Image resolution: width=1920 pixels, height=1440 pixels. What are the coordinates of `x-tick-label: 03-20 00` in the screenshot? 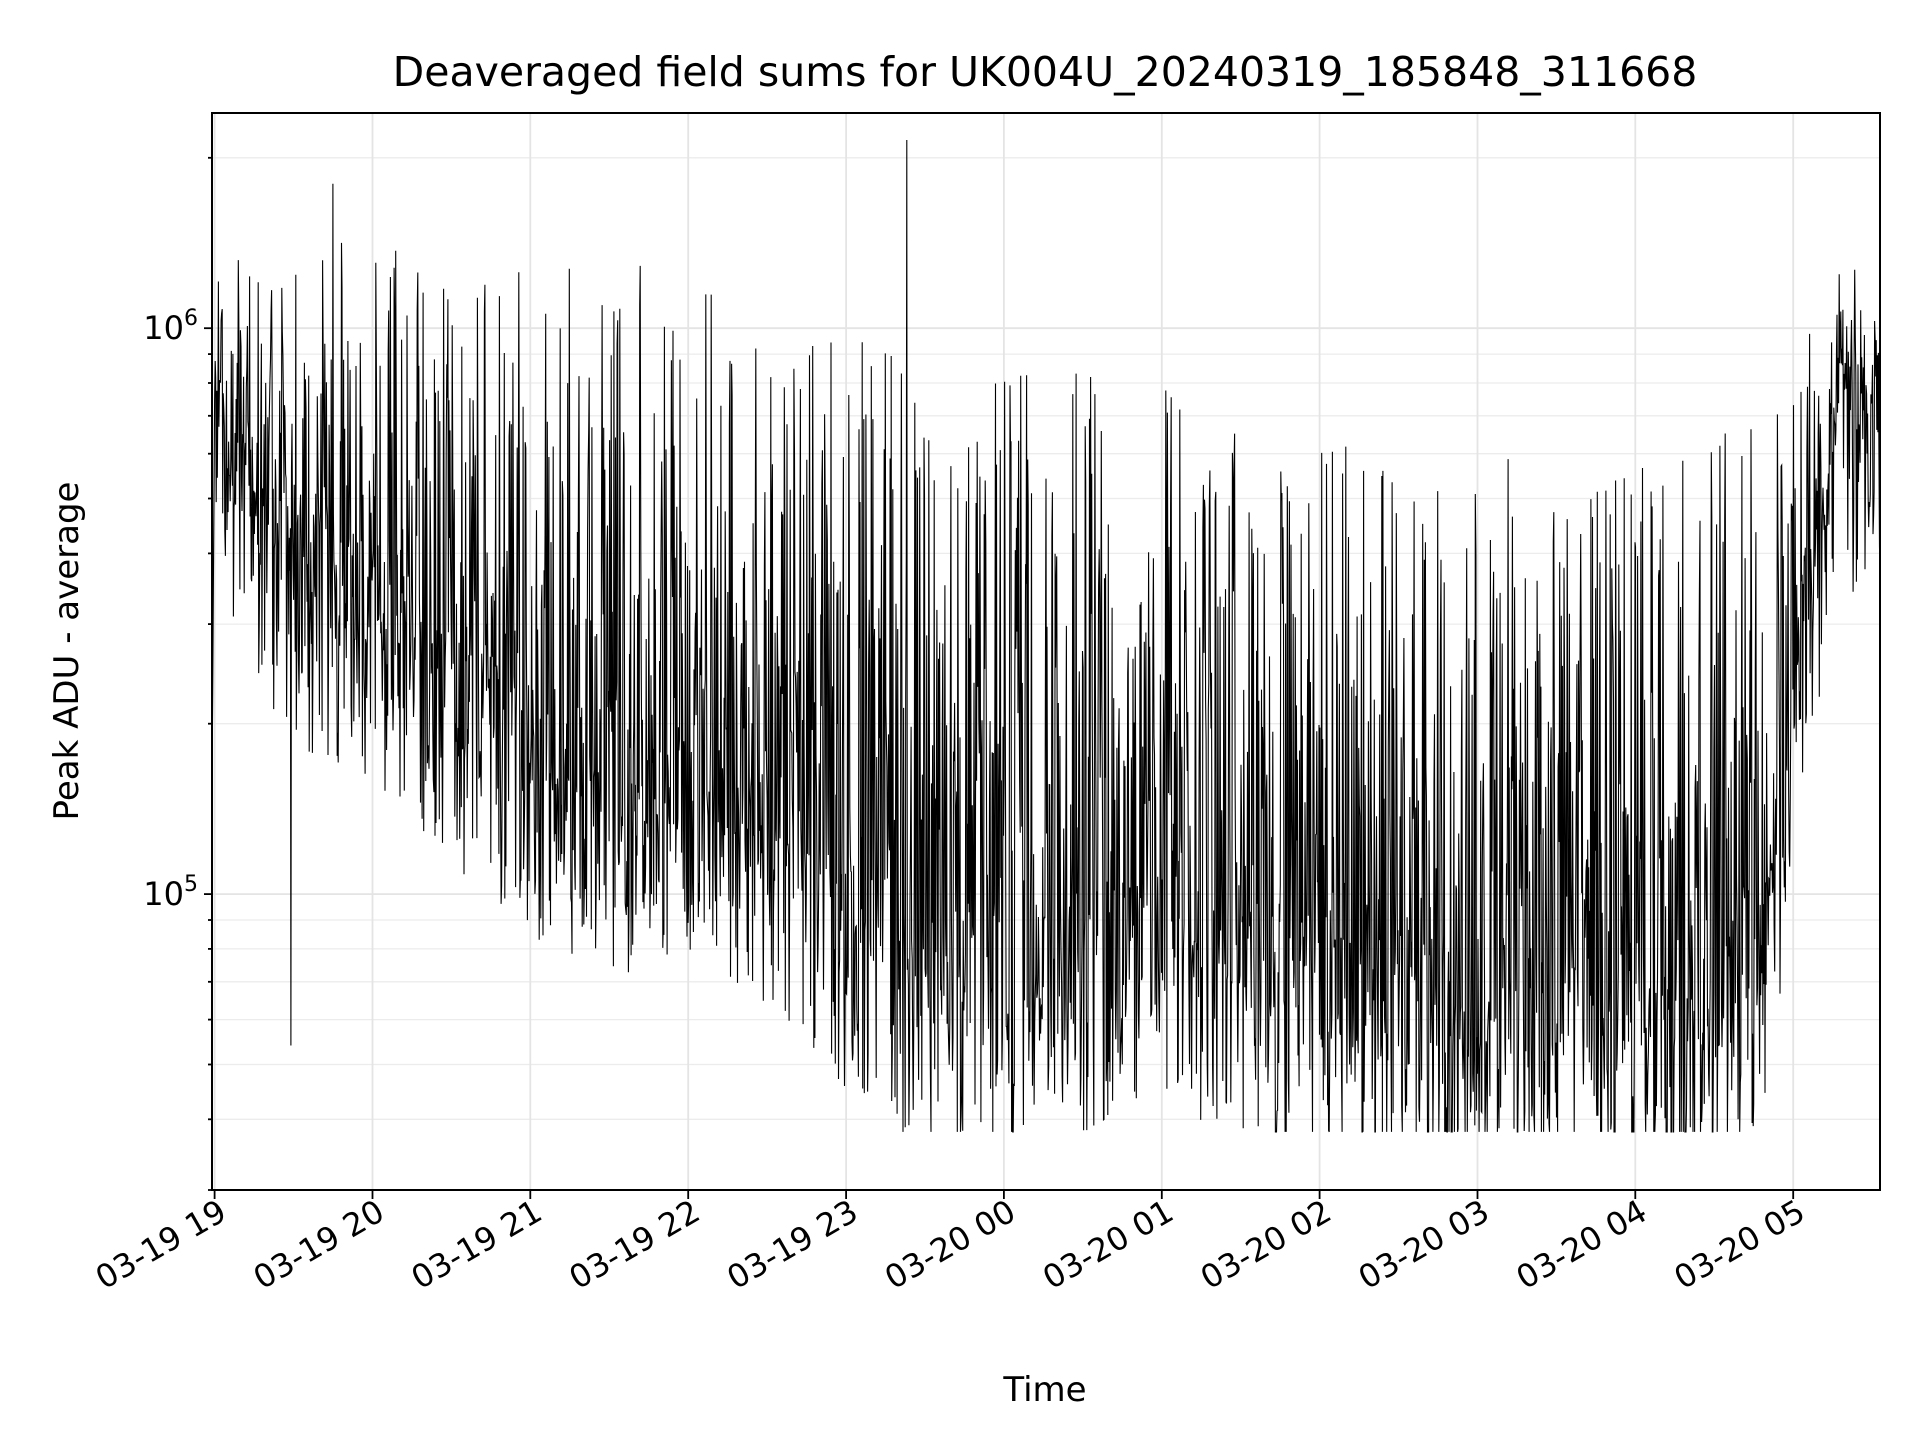 It's located at (950, 1244).